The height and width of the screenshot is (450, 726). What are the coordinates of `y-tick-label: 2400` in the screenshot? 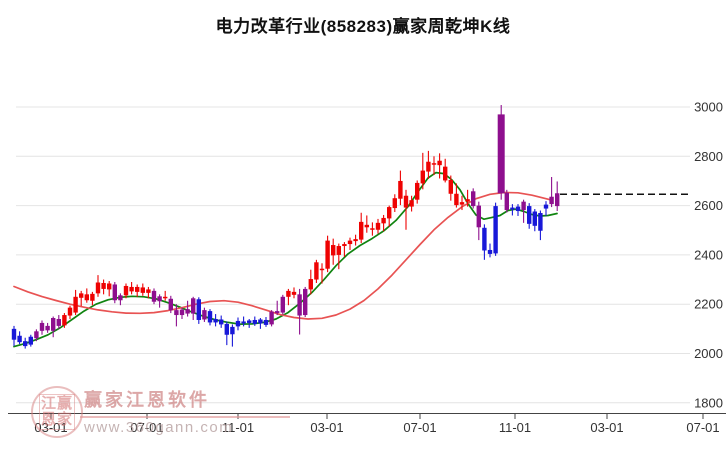 It's located at (708, 254).